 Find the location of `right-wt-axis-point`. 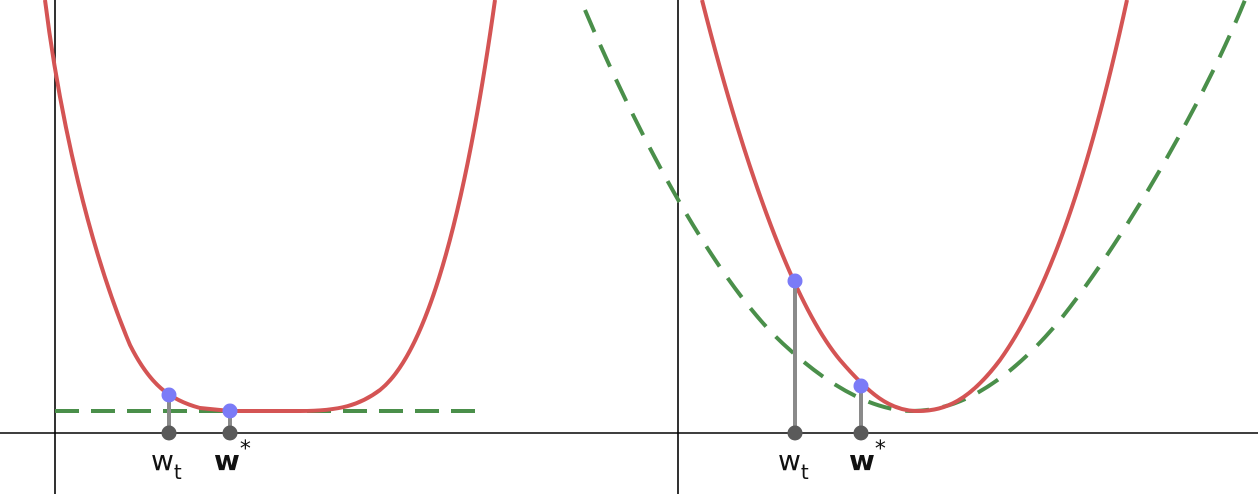

right-wt-axis-point is located at coordinates (795, 433).